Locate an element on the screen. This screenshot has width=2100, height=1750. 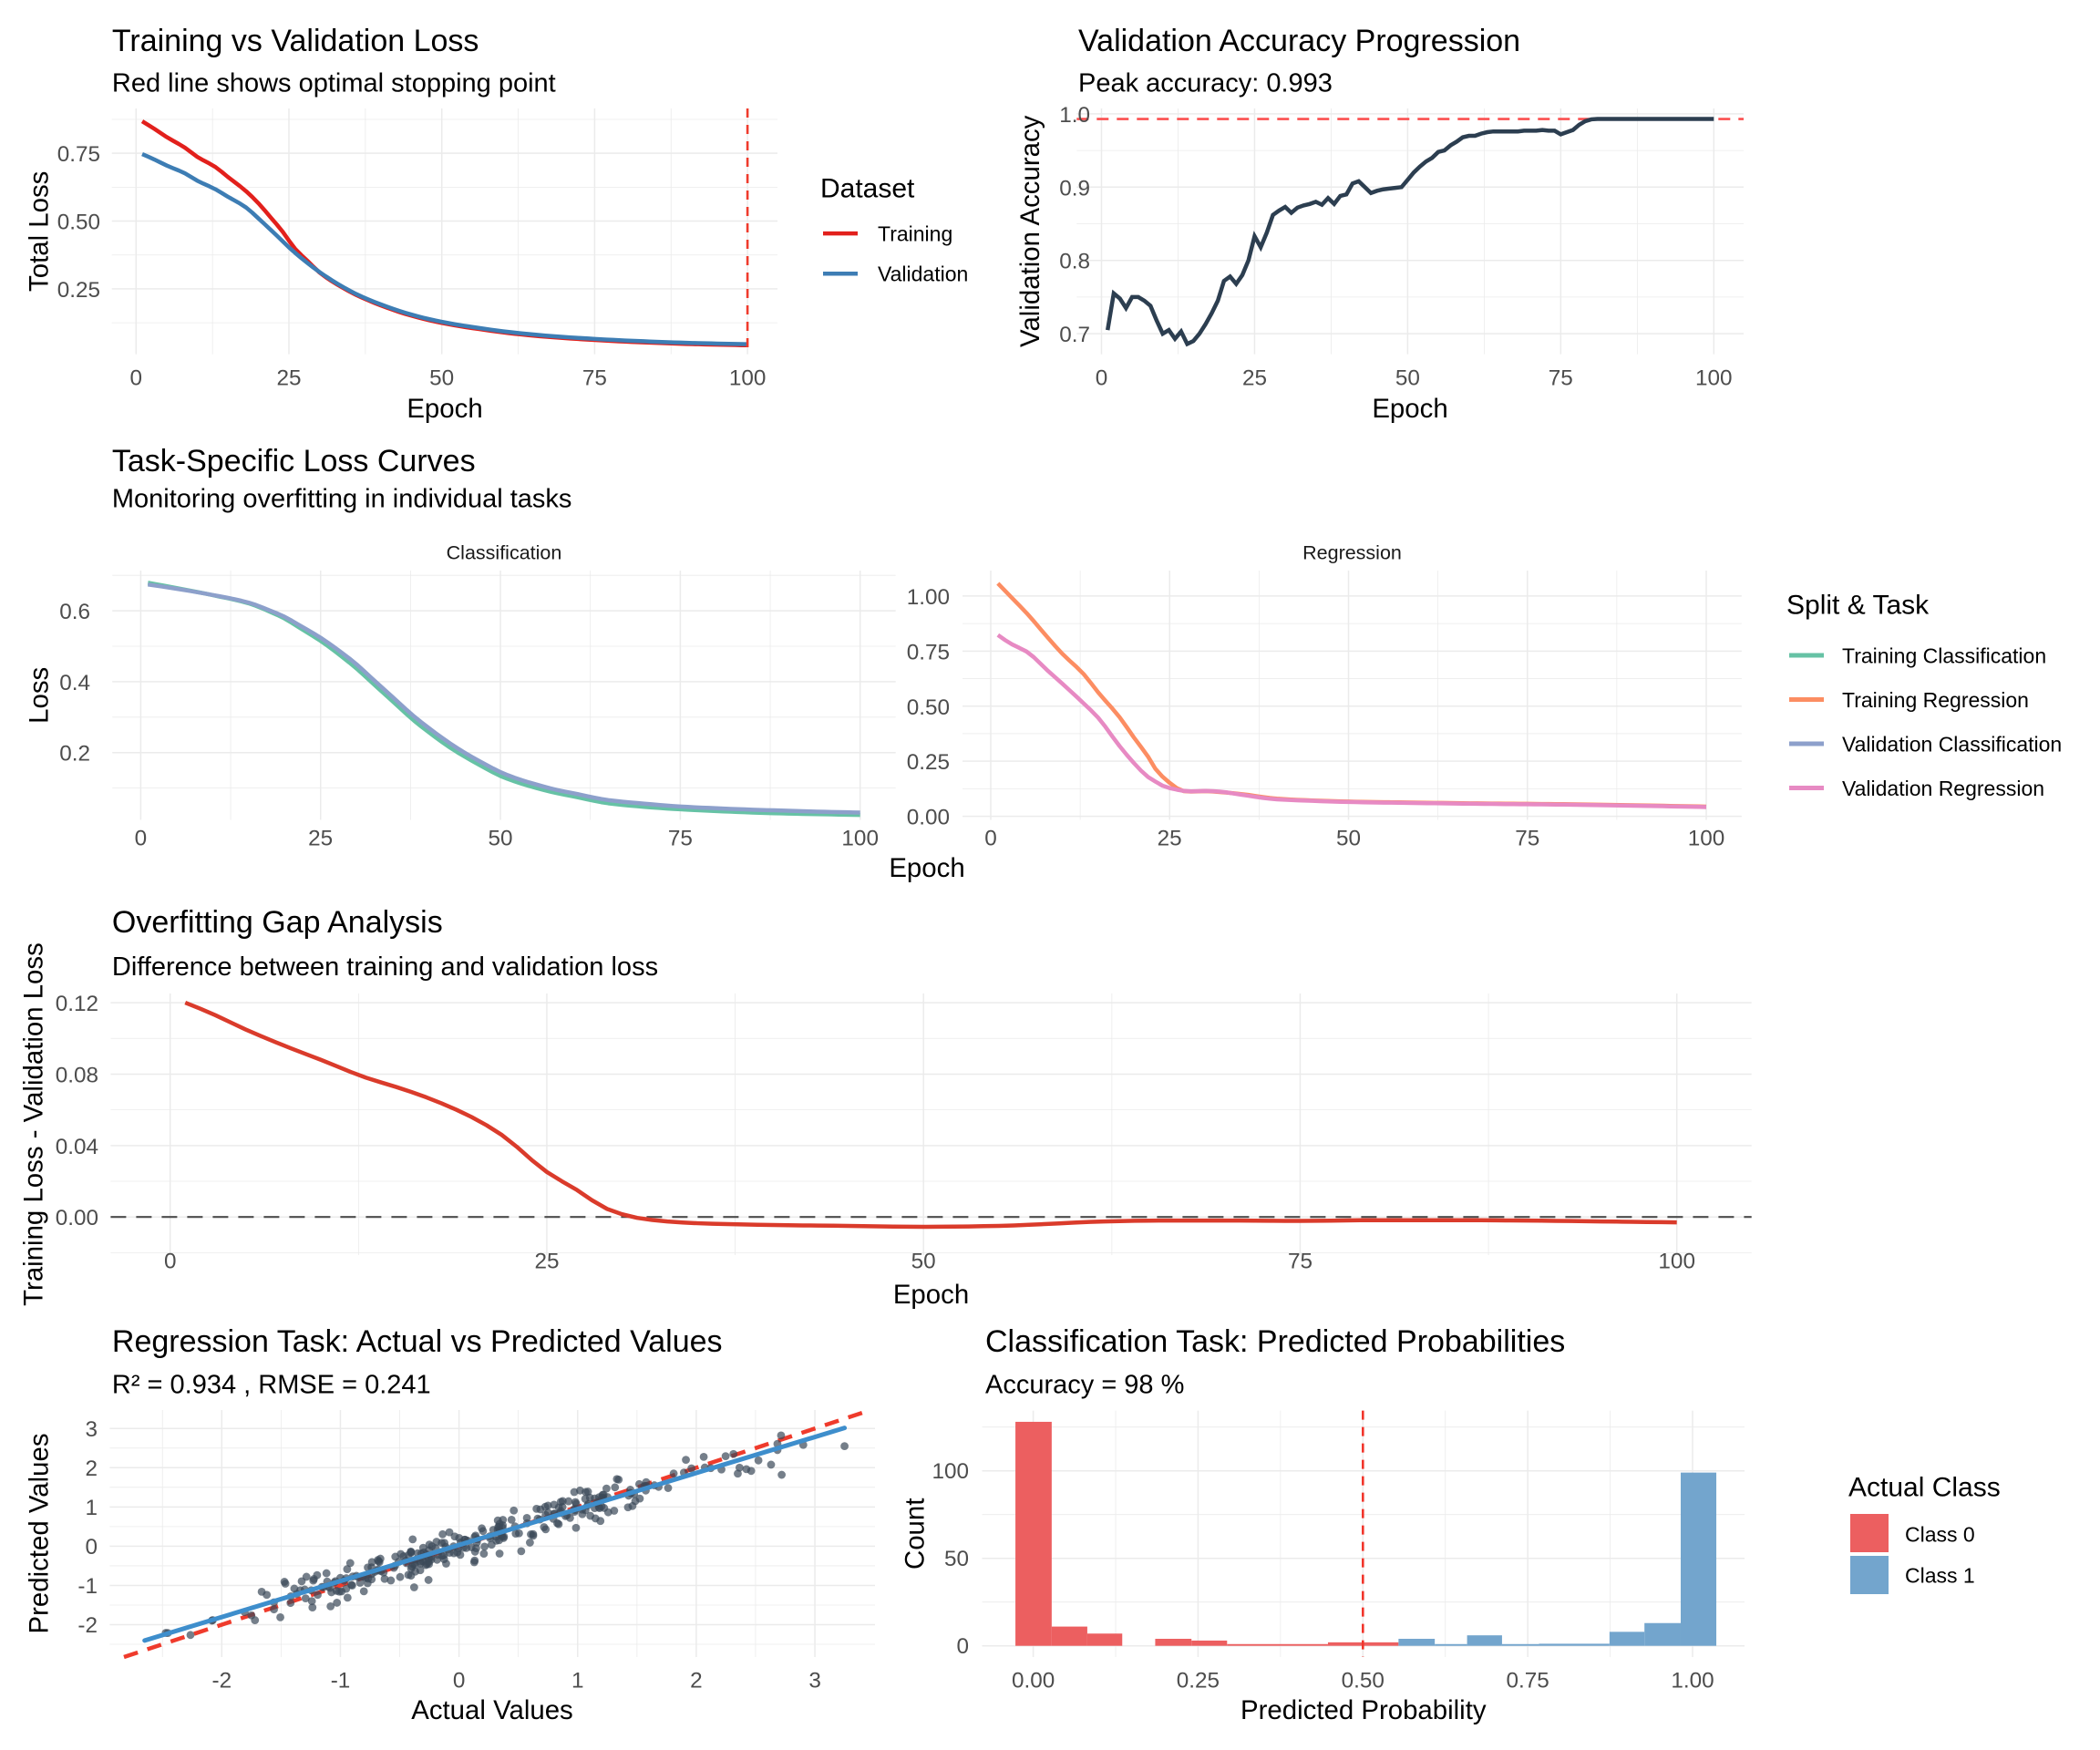
svg-text:Training Loss - Validation Los: Training Loss - Validation Loss is located at coordinates (34, 1124).